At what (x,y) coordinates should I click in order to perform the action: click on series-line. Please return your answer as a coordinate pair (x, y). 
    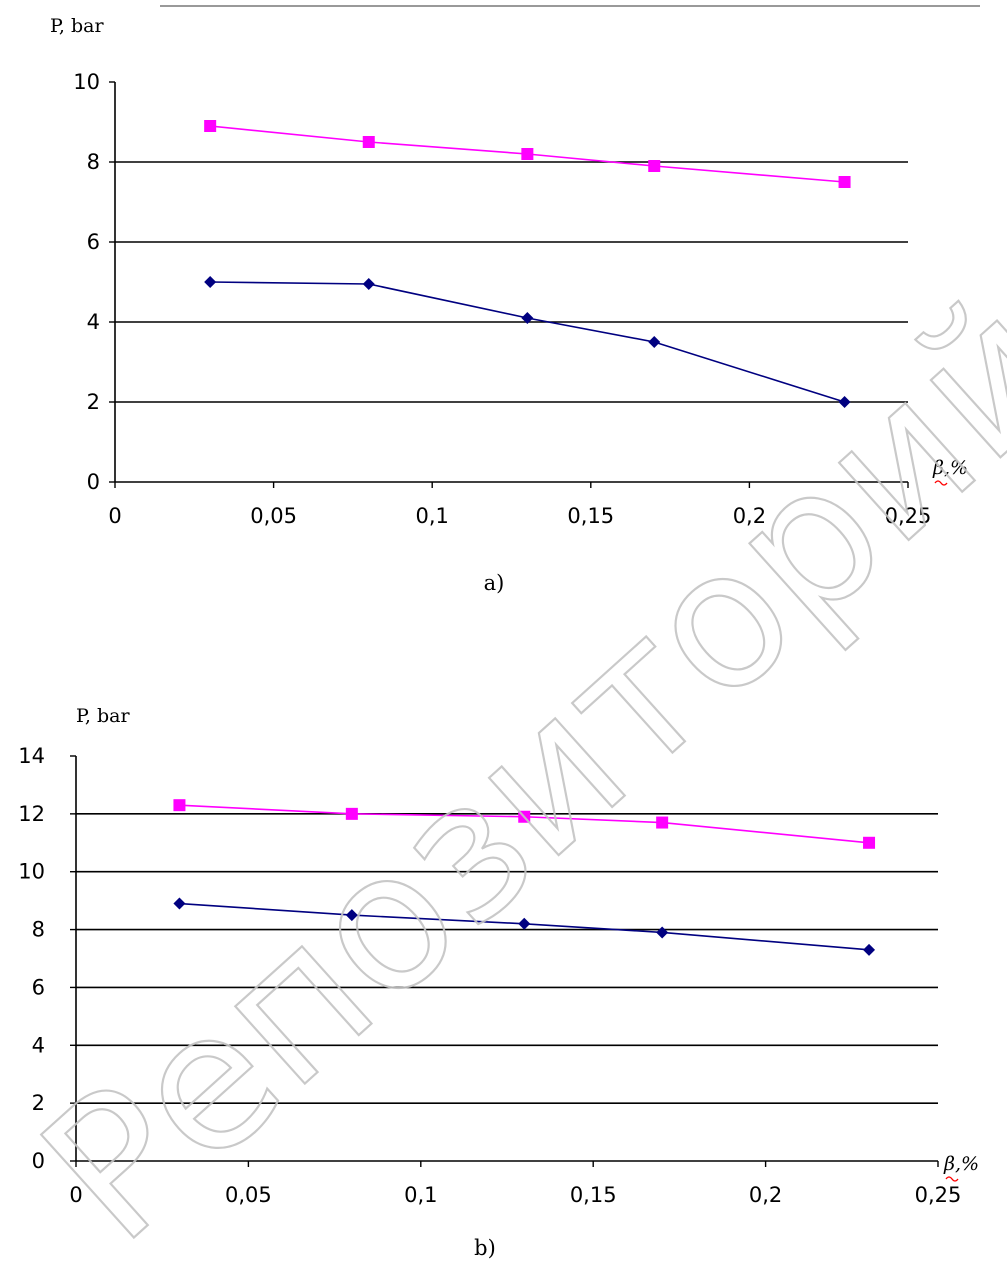
    Looking at the image, I should click on (527, 342).